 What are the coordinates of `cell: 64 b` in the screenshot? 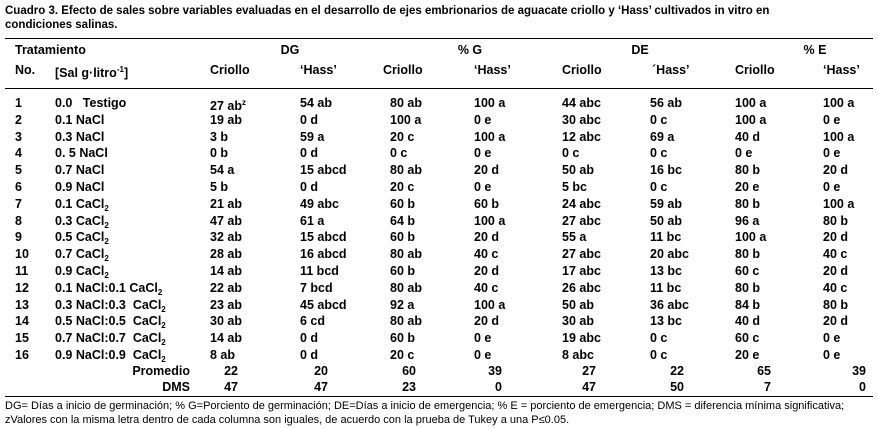 It's located at (402, 221).